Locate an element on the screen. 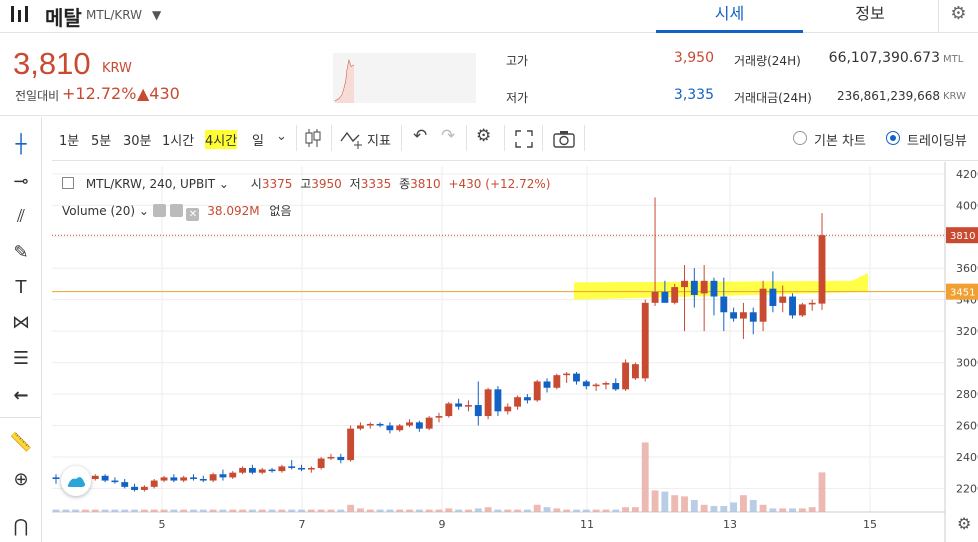 This screenshot has height=542, width=978. ruler-icon: 📏 is located at coordinates (21, 442).